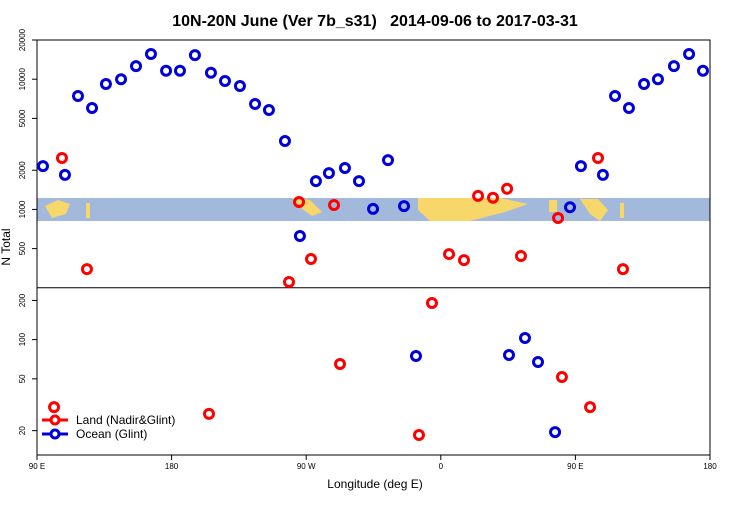 This screenshot has height=505, width=750. I want to click on y-tick-label: 500, so click(22, 248).